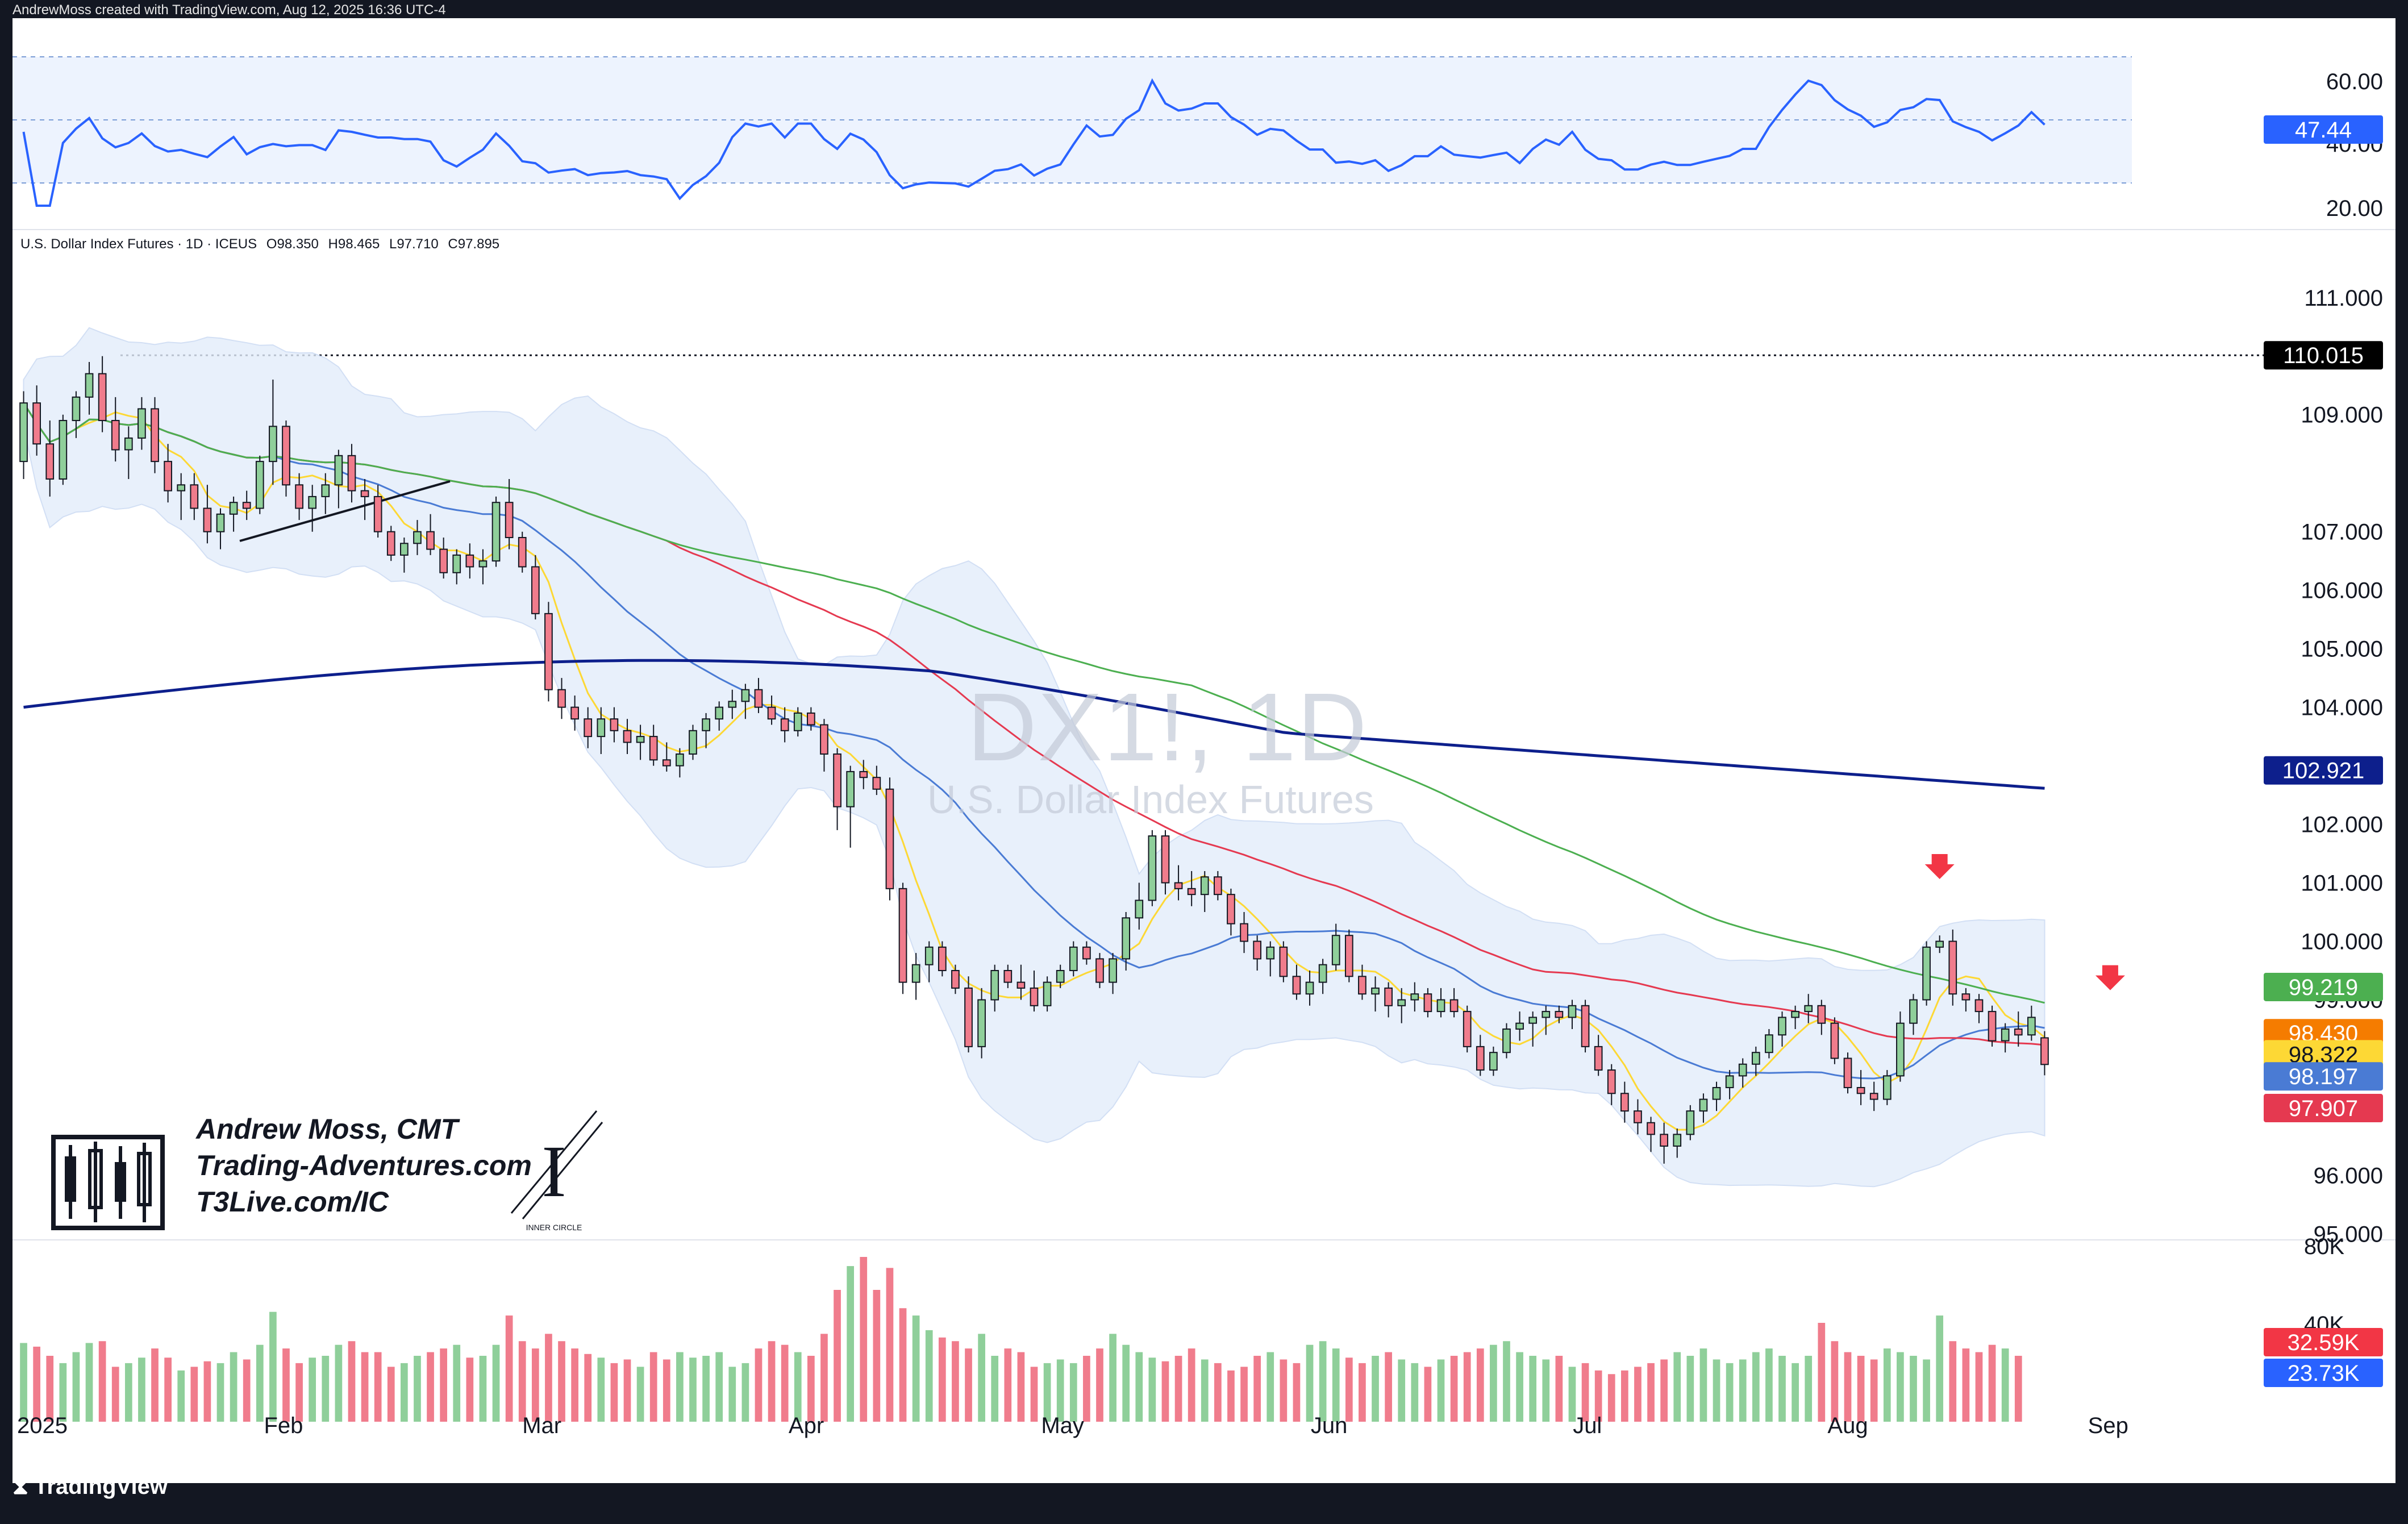 The height and width of the screenshot is (1524, 2408). What do you see at coordinates (283, 1425) in the screenshot?
I see `month-label: Feb` at bounding box center [283, 1425].